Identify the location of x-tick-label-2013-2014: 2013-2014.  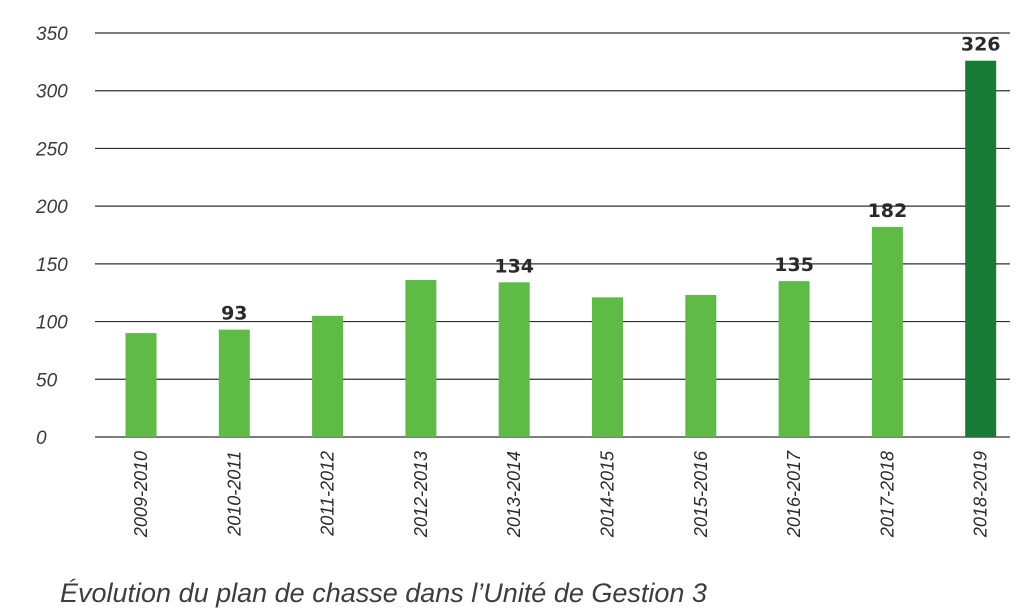
(514, 494).